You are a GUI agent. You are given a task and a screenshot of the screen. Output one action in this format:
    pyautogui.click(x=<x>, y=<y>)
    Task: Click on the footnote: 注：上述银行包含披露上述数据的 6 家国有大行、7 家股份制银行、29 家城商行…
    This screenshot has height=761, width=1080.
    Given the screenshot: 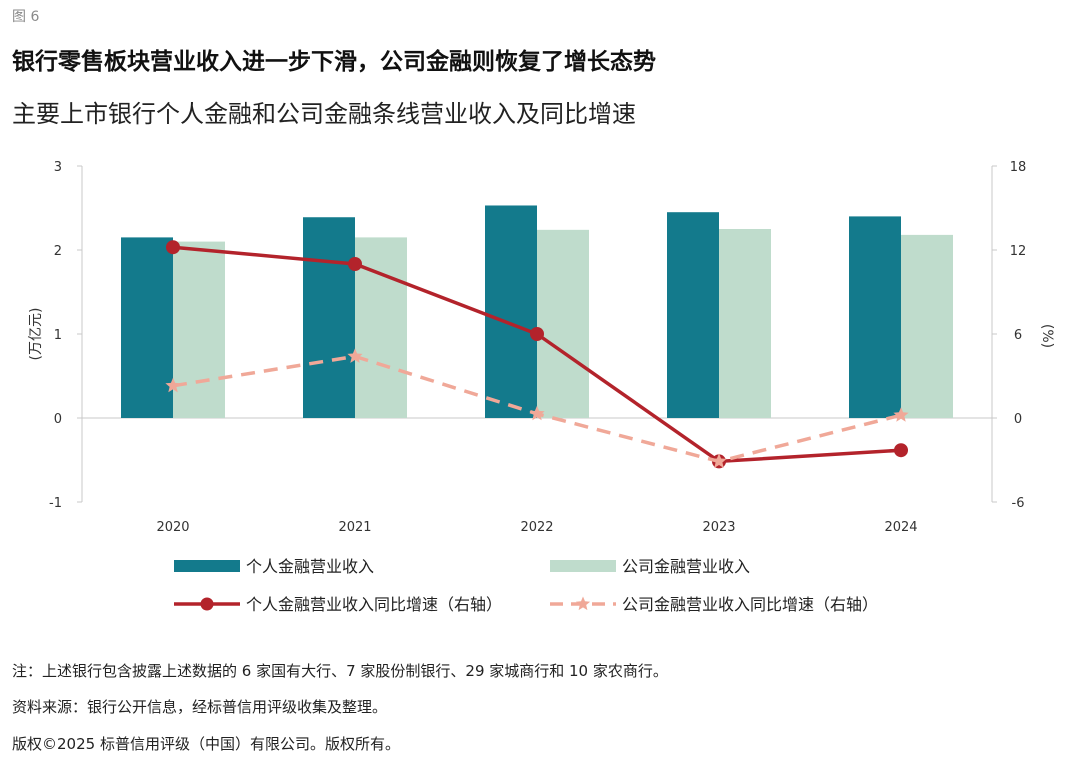 What is the action you would take?
    pyautogui.click(x=340, y=671)
    